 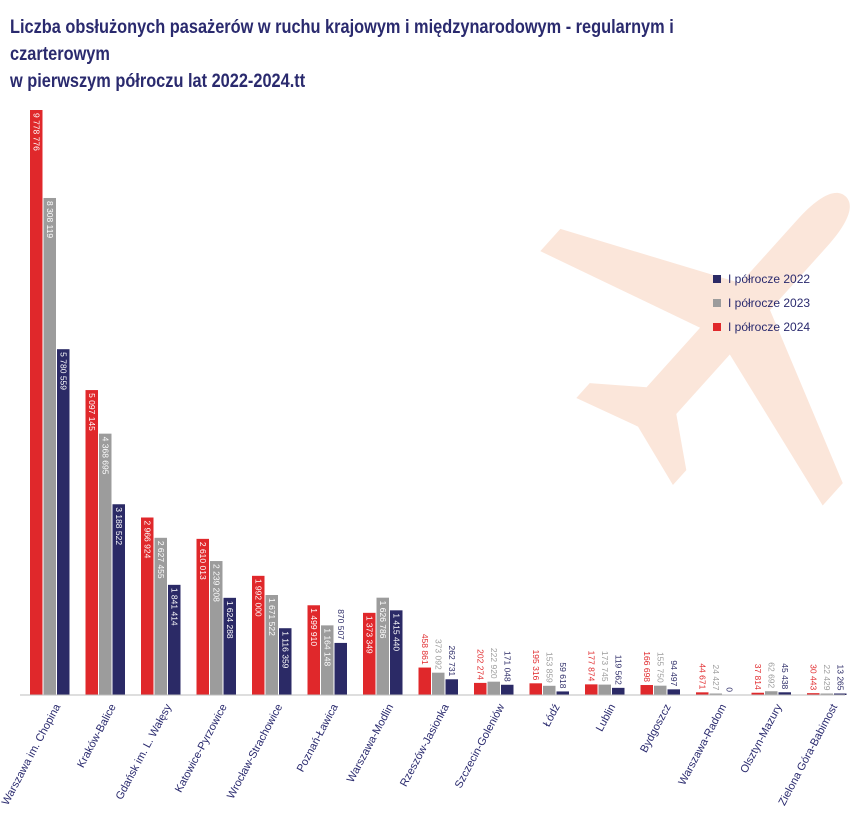 What do you see at coordinates (425, 744) in the screenshot?
I see `x-tick-label: Rzeszów-Jasionka` at bounding box center [425, 744].